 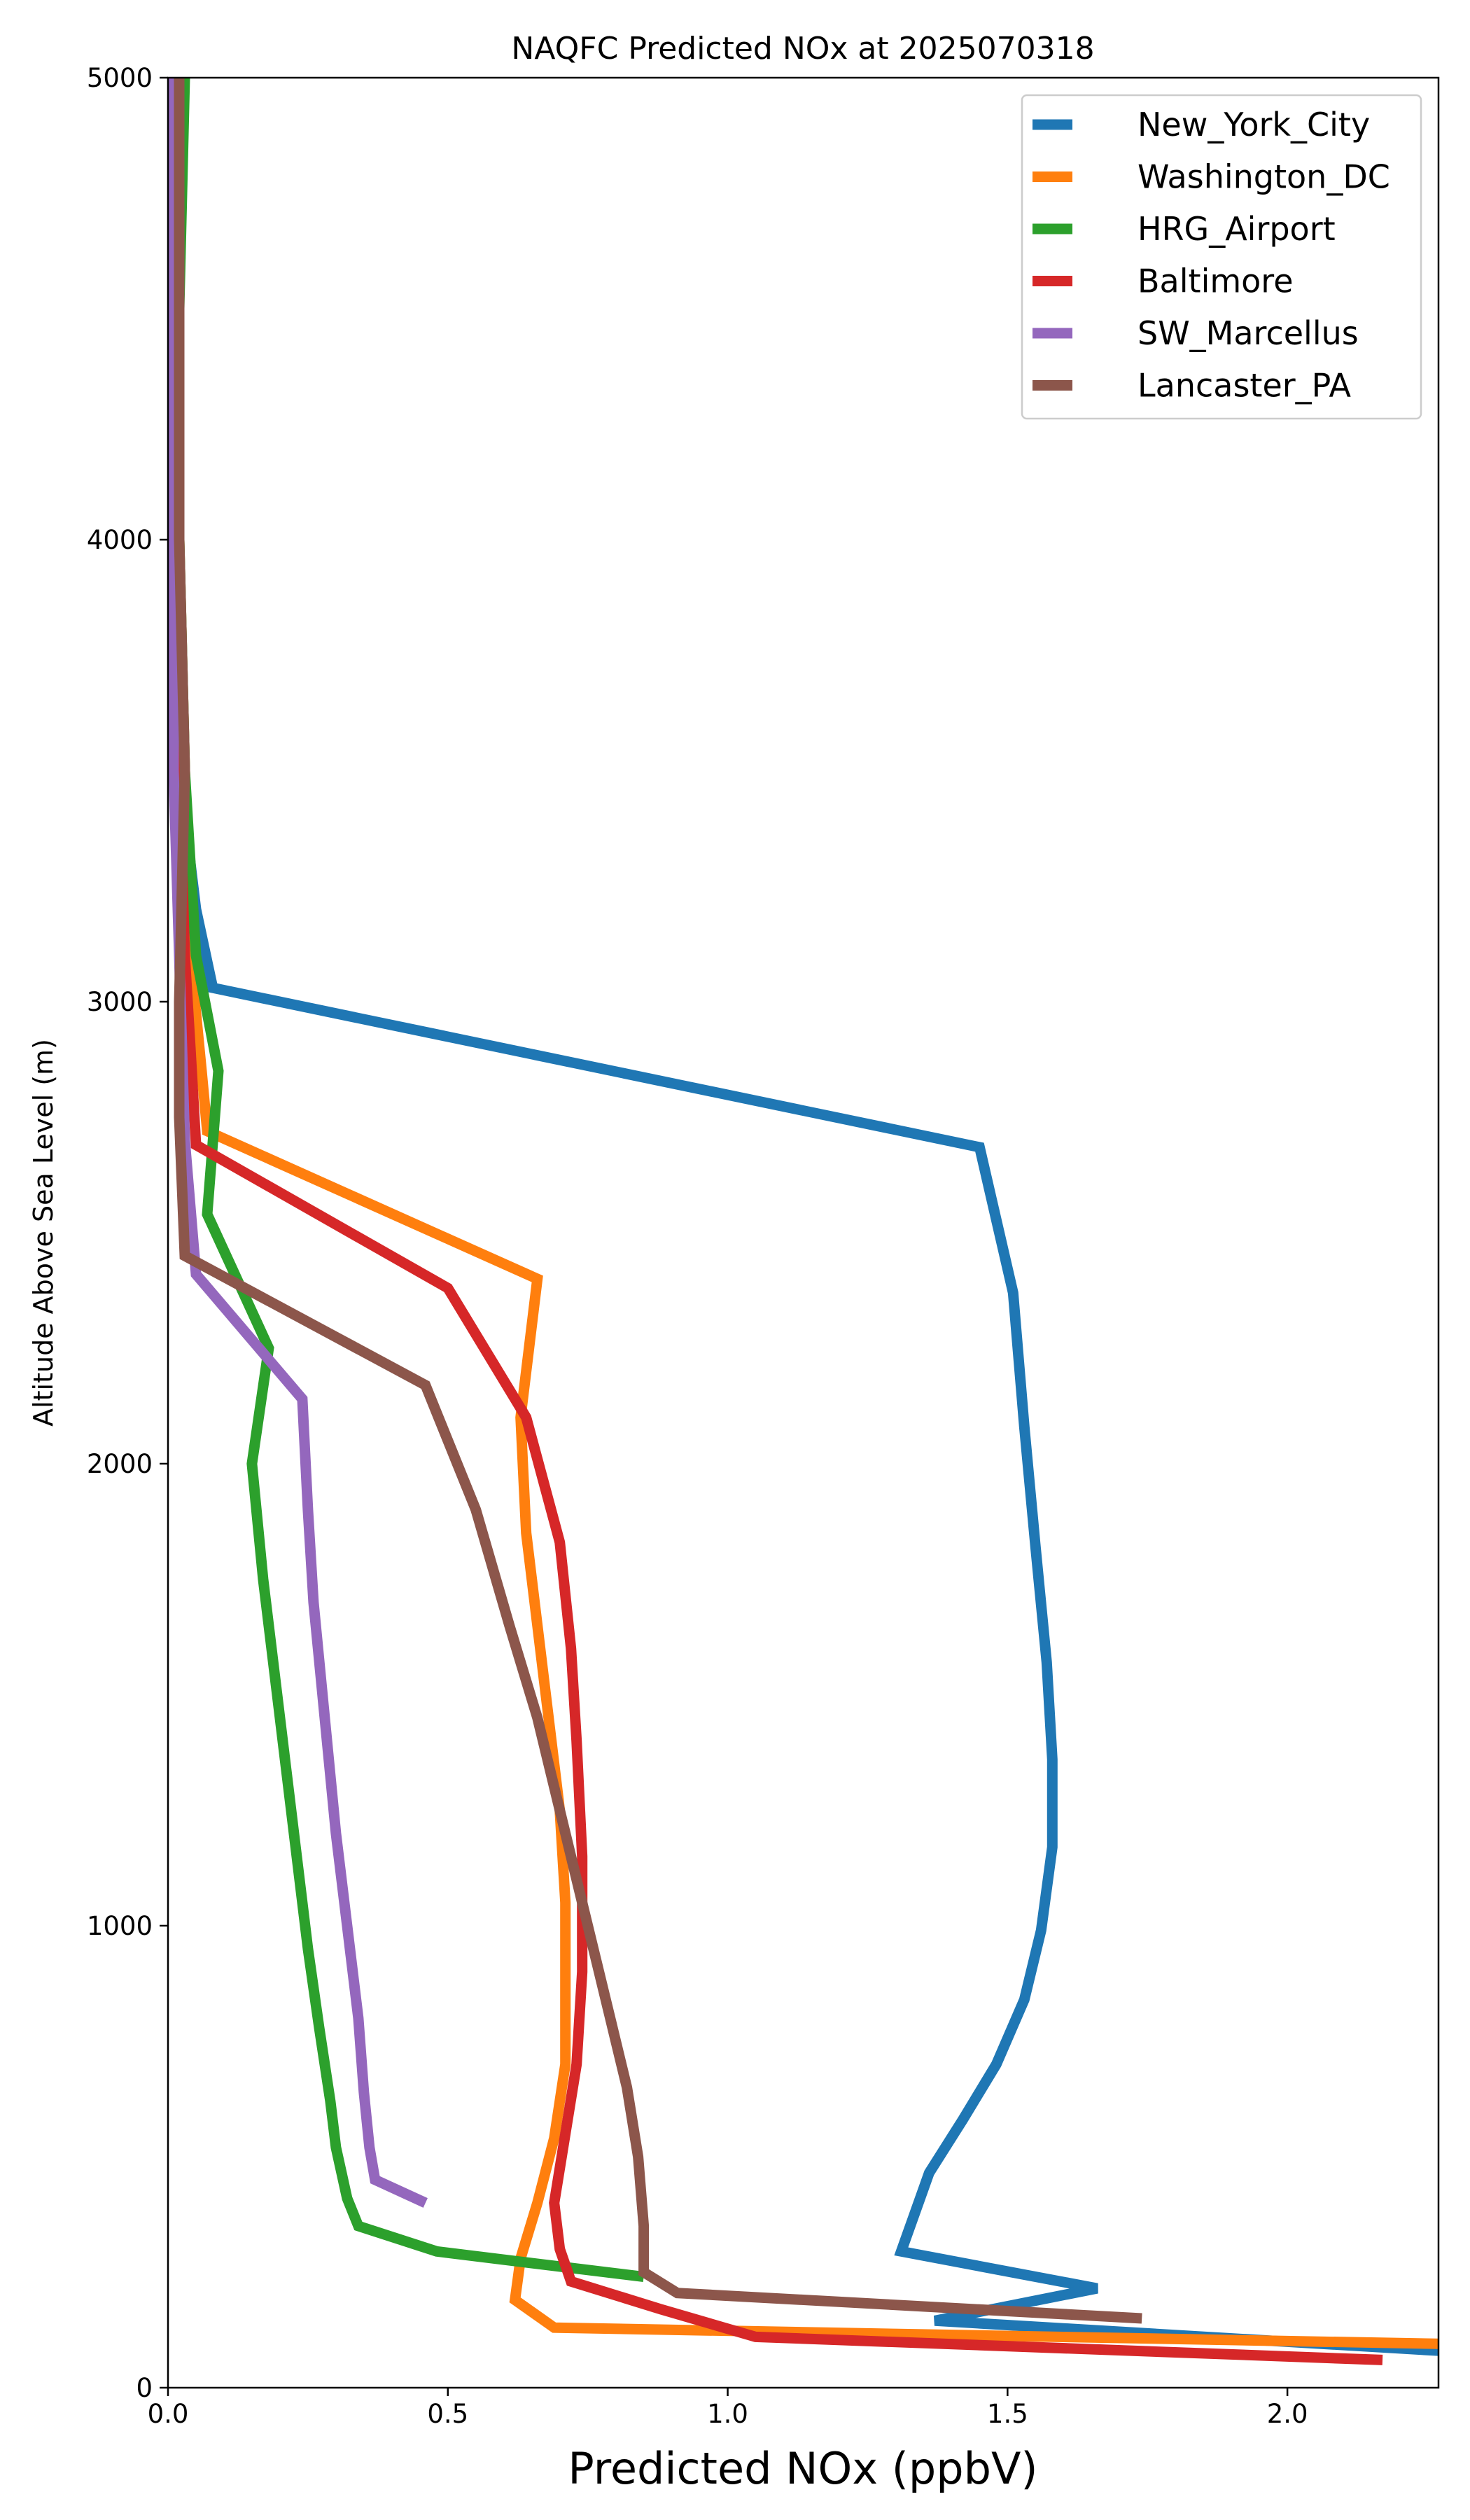 What do you see at coordinates (168, 2414) in the screenshot?
I see `x-tick-label: 0.0` at bounding box center [168, 2414].